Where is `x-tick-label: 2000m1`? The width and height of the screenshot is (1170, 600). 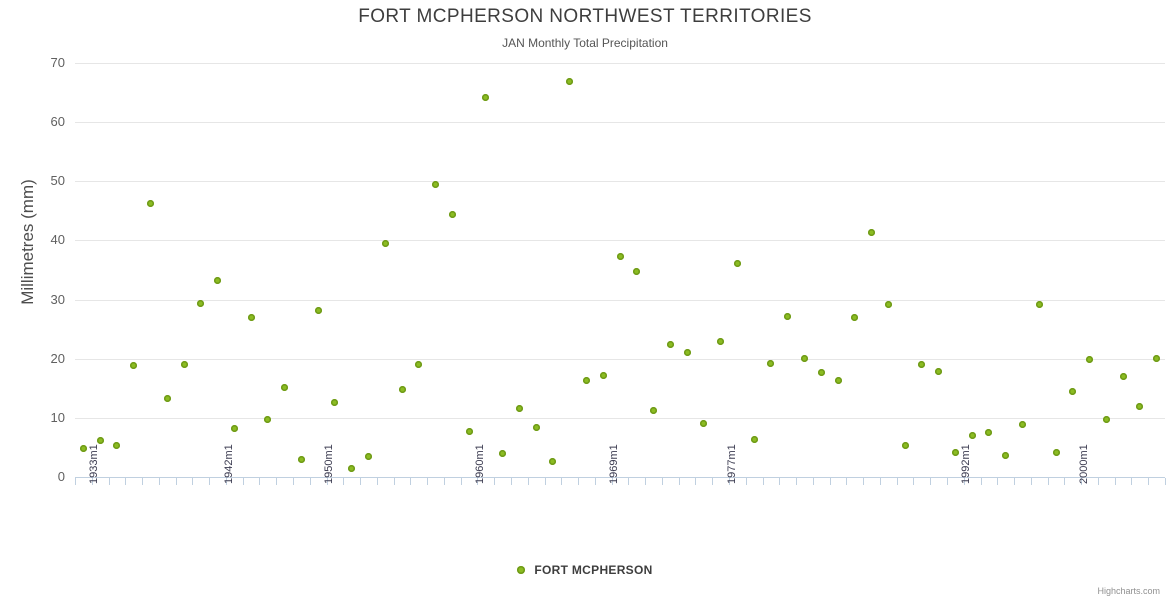 x-tick-label: 2000m1 is located at coordinates (1083, 464).